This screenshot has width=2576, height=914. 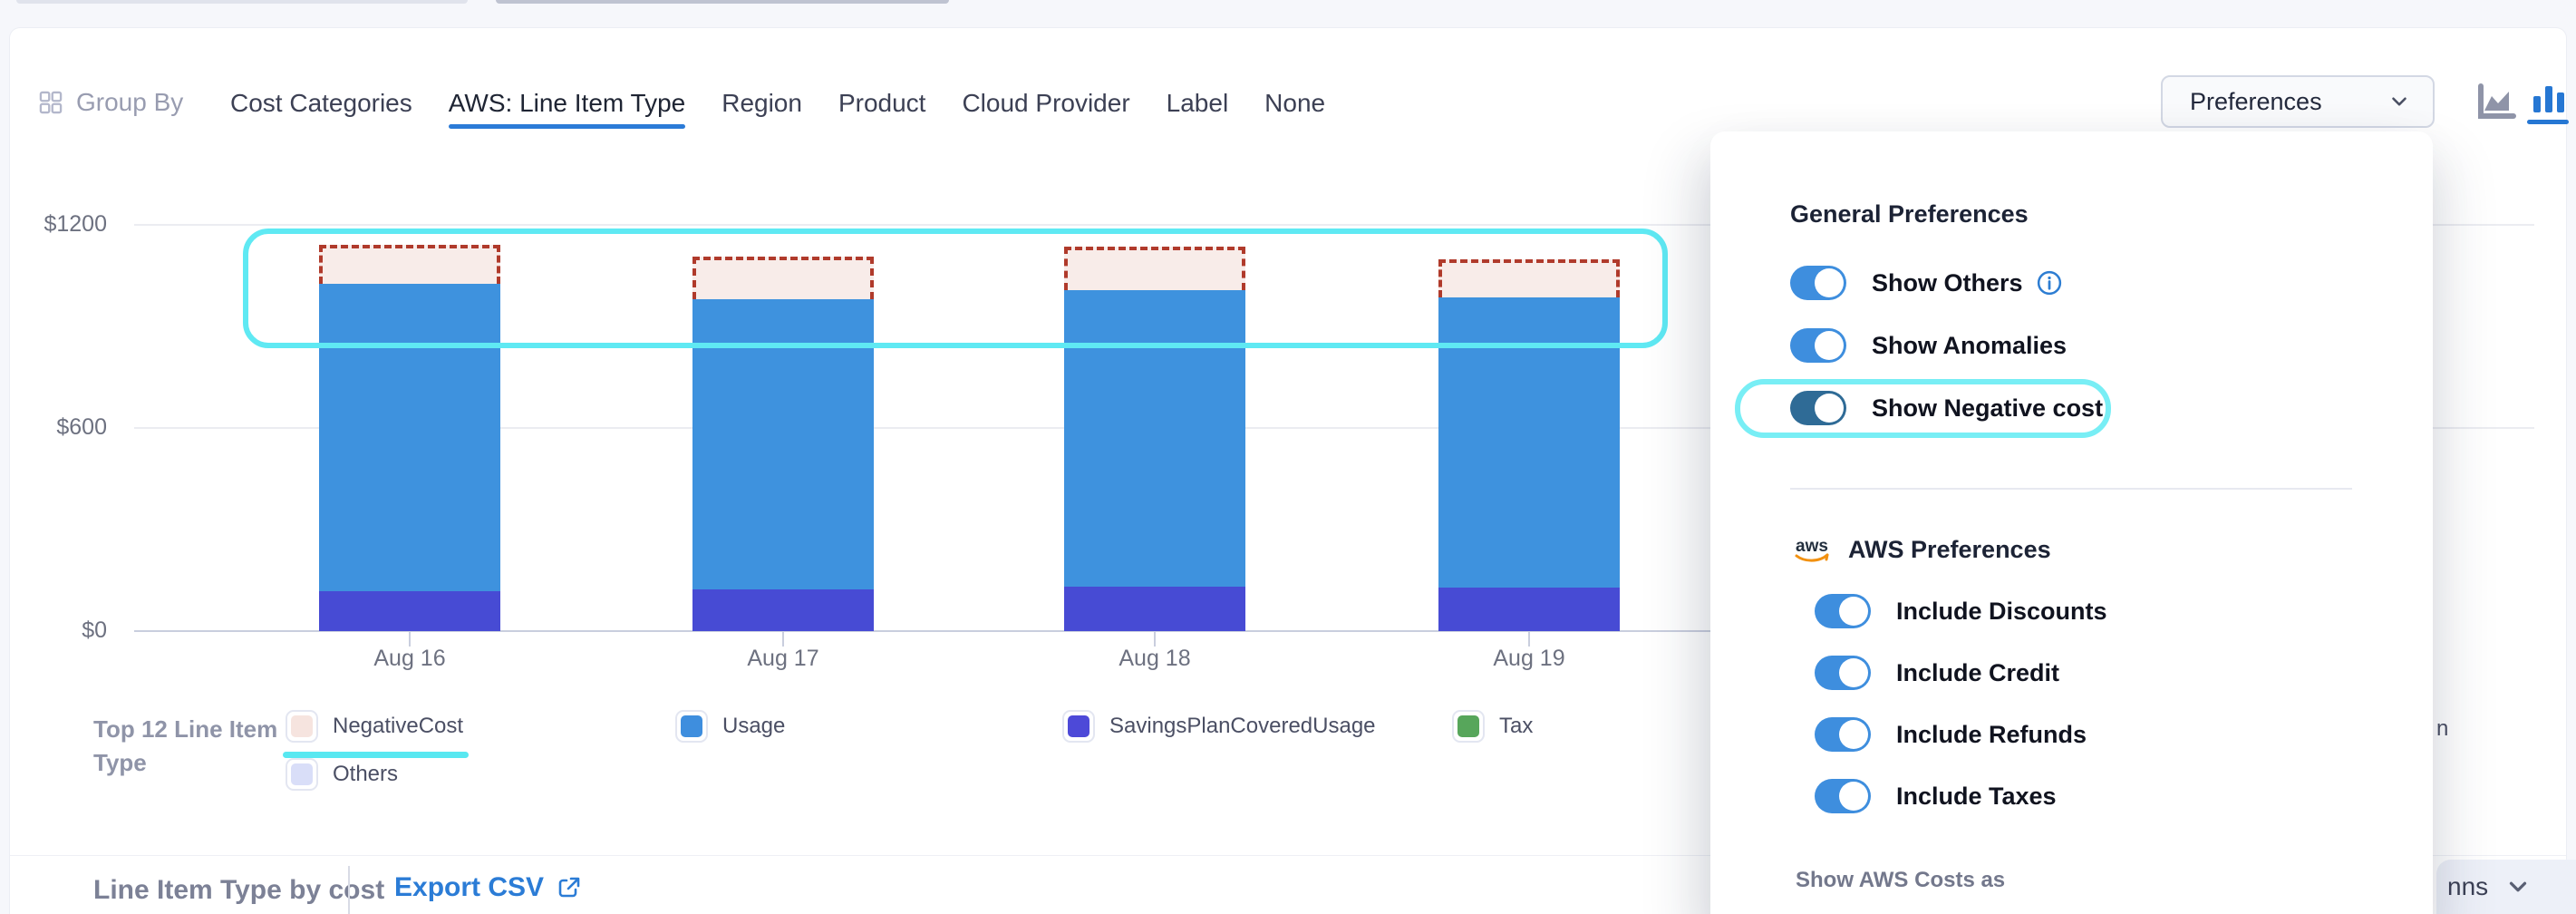 I want to click on export-csv-label: Export CSV, so click(x=469, y=887).